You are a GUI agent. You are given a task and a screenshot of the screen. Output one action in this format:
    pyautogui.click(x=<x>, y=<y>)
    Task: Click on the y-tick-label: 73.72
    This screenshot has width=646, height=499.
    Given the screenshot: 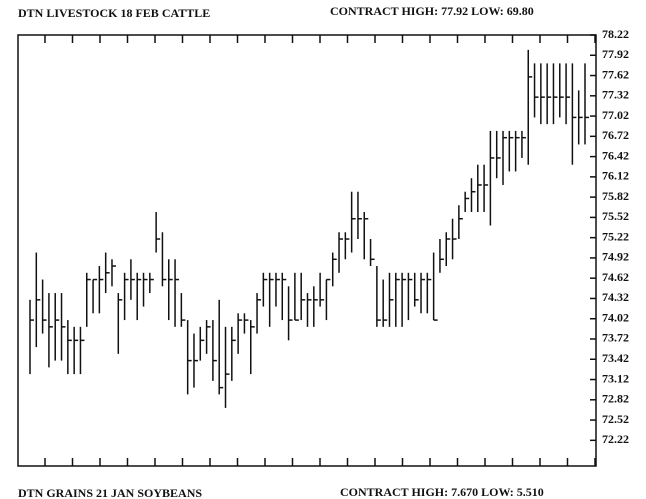 What is the action you would take?
    pyautogui.click(x=615, y=338)
    